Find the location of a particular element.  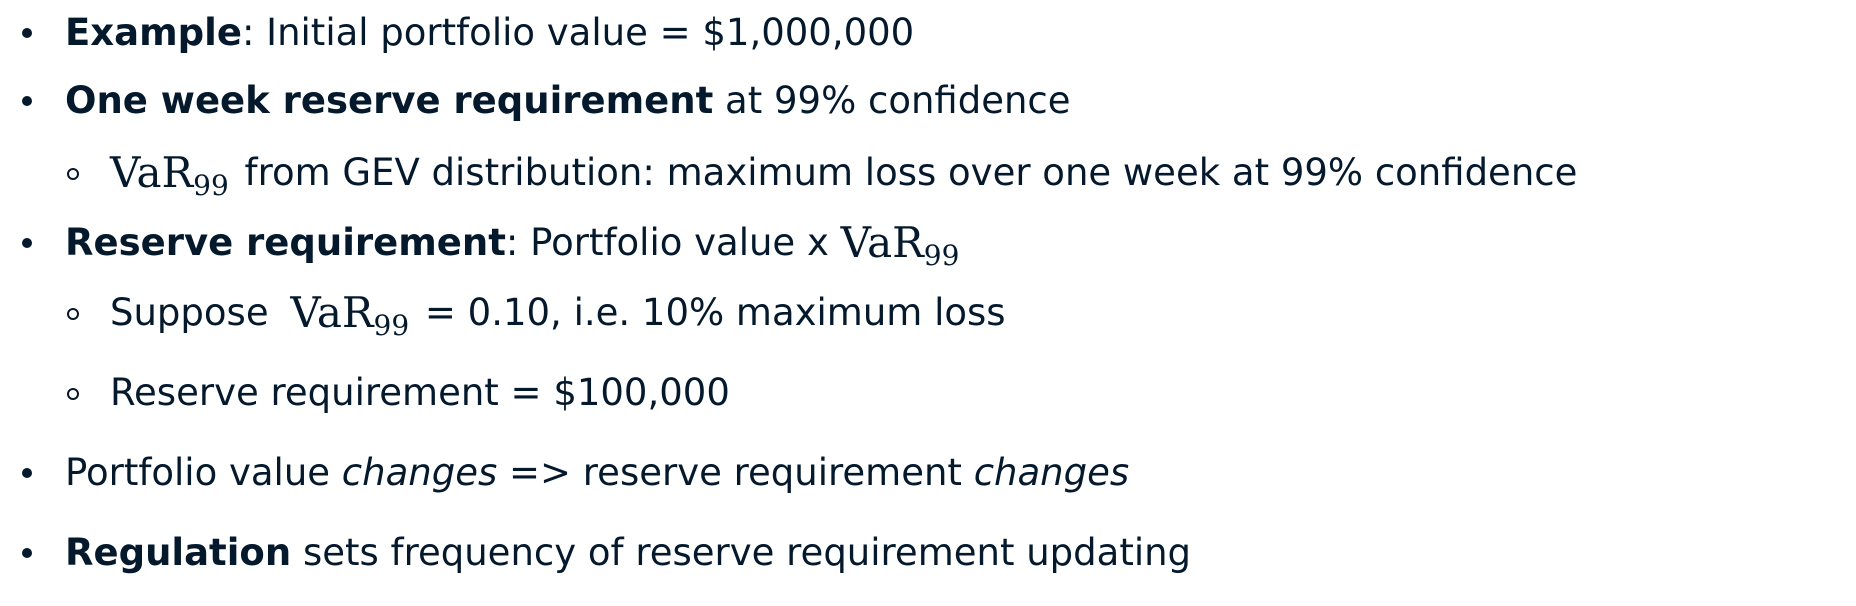

bullet-text: : Initial portfolio value = $1,000,000 is located at coordinates (578, 32).